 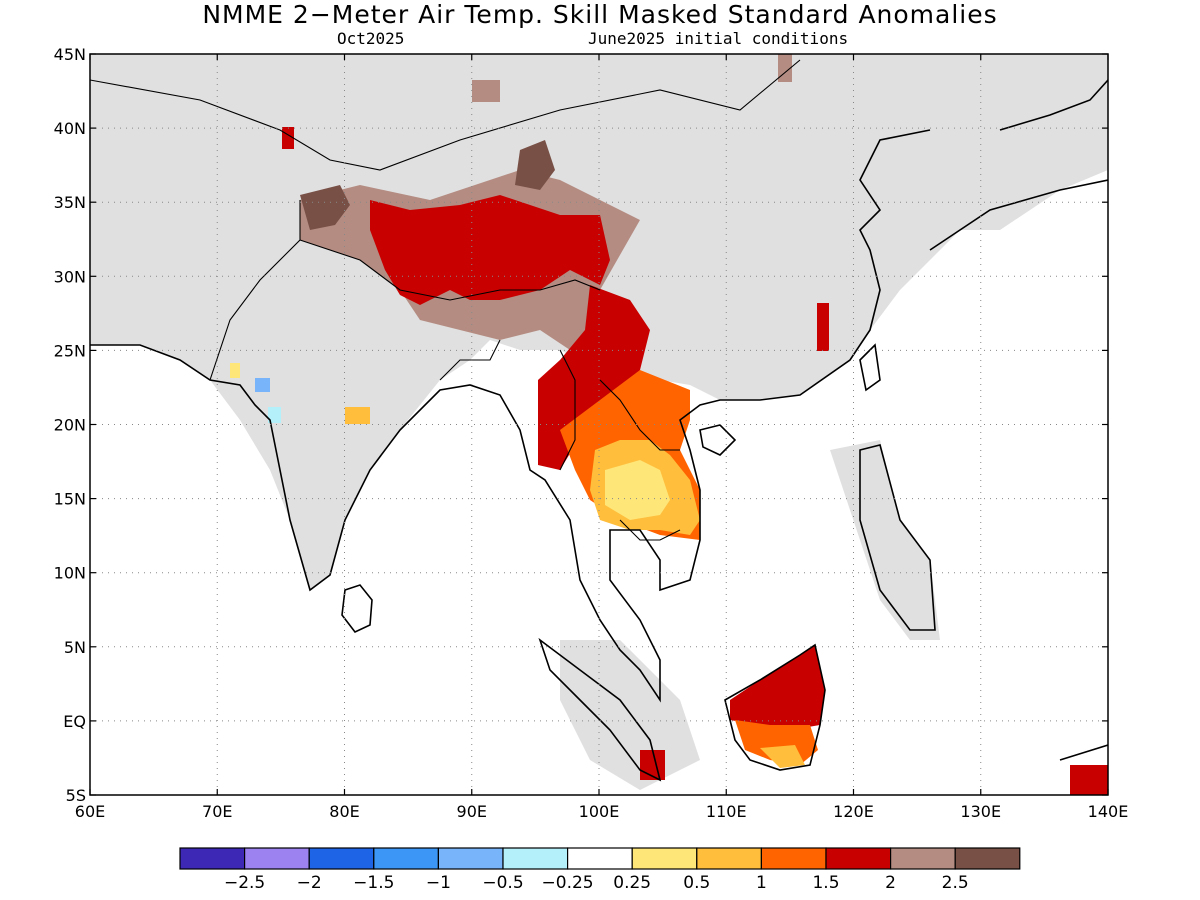 What do you see at coordinates (823, 327) in the screenshot?
I see `anomaly-patch-fujian-red` at bounding box center [823, 327].